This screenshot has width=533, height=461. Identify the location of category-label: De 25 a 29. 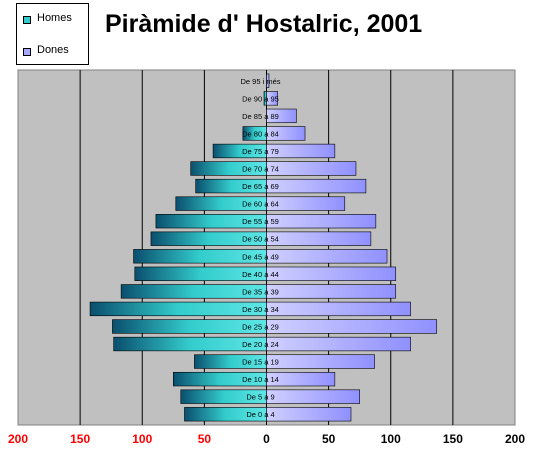
(260, 326).